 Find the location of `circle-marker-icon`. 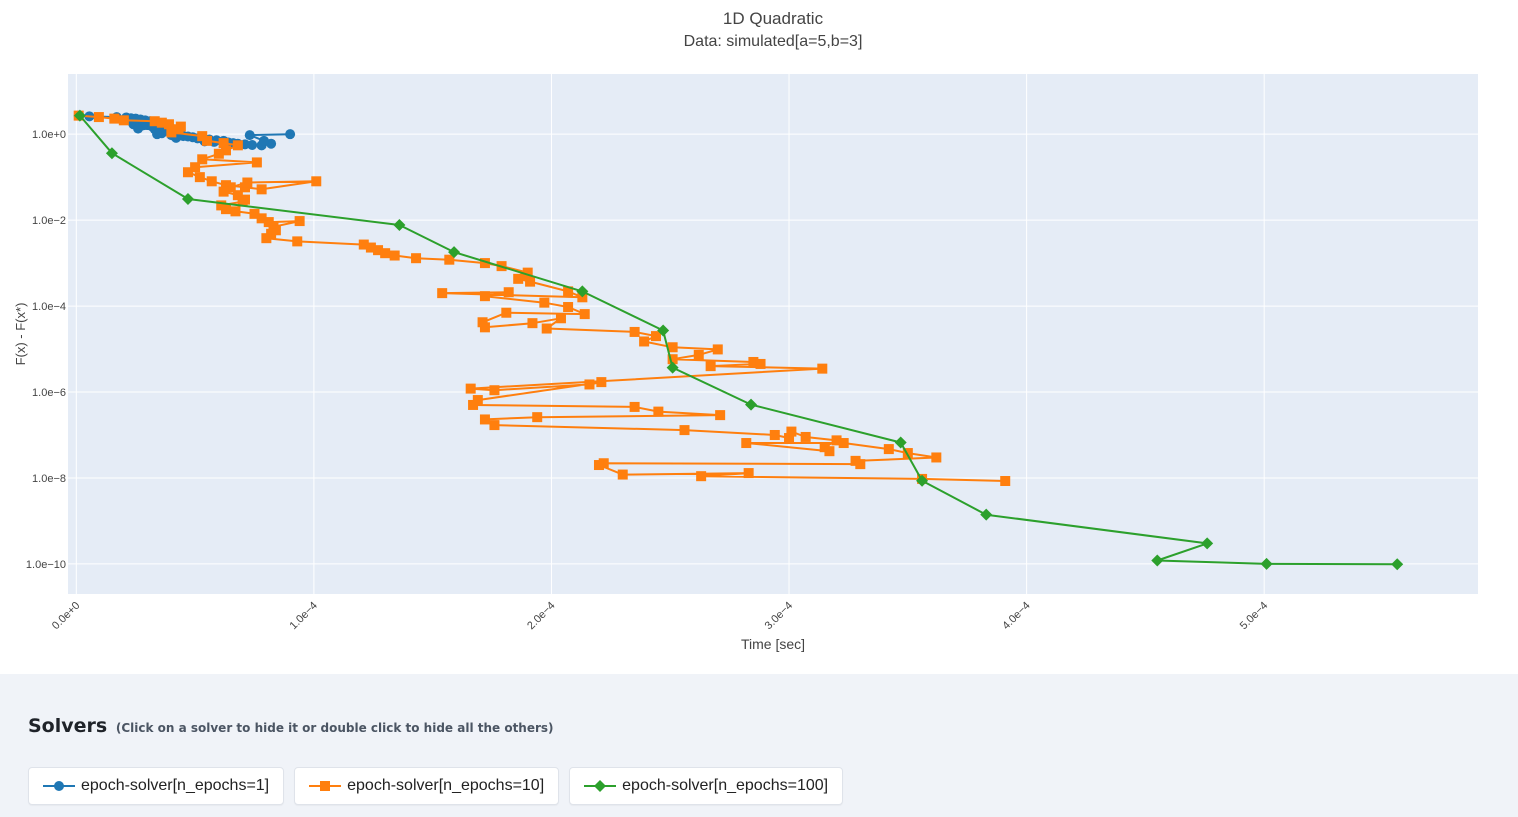

circle-marker-icon is located at coordinates (59, 786).